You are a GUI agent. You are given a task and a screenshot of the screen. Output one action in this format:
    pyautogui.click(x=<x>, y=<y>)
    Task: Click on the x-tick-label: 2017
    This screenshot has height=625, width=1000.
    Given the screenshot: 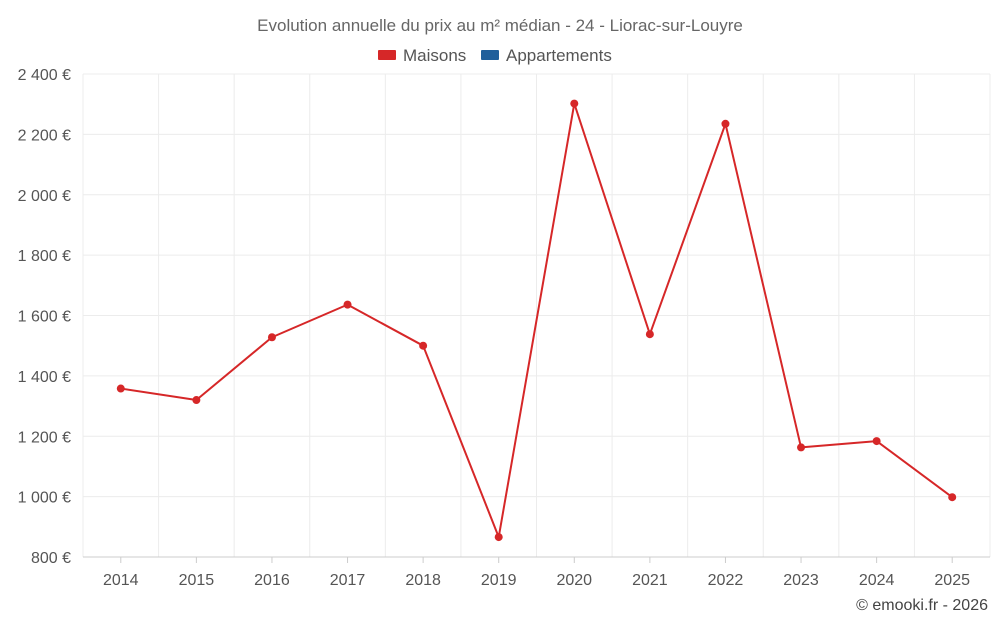 What is the action you would take?
    pyautogui.click(x=348, y=580)
    